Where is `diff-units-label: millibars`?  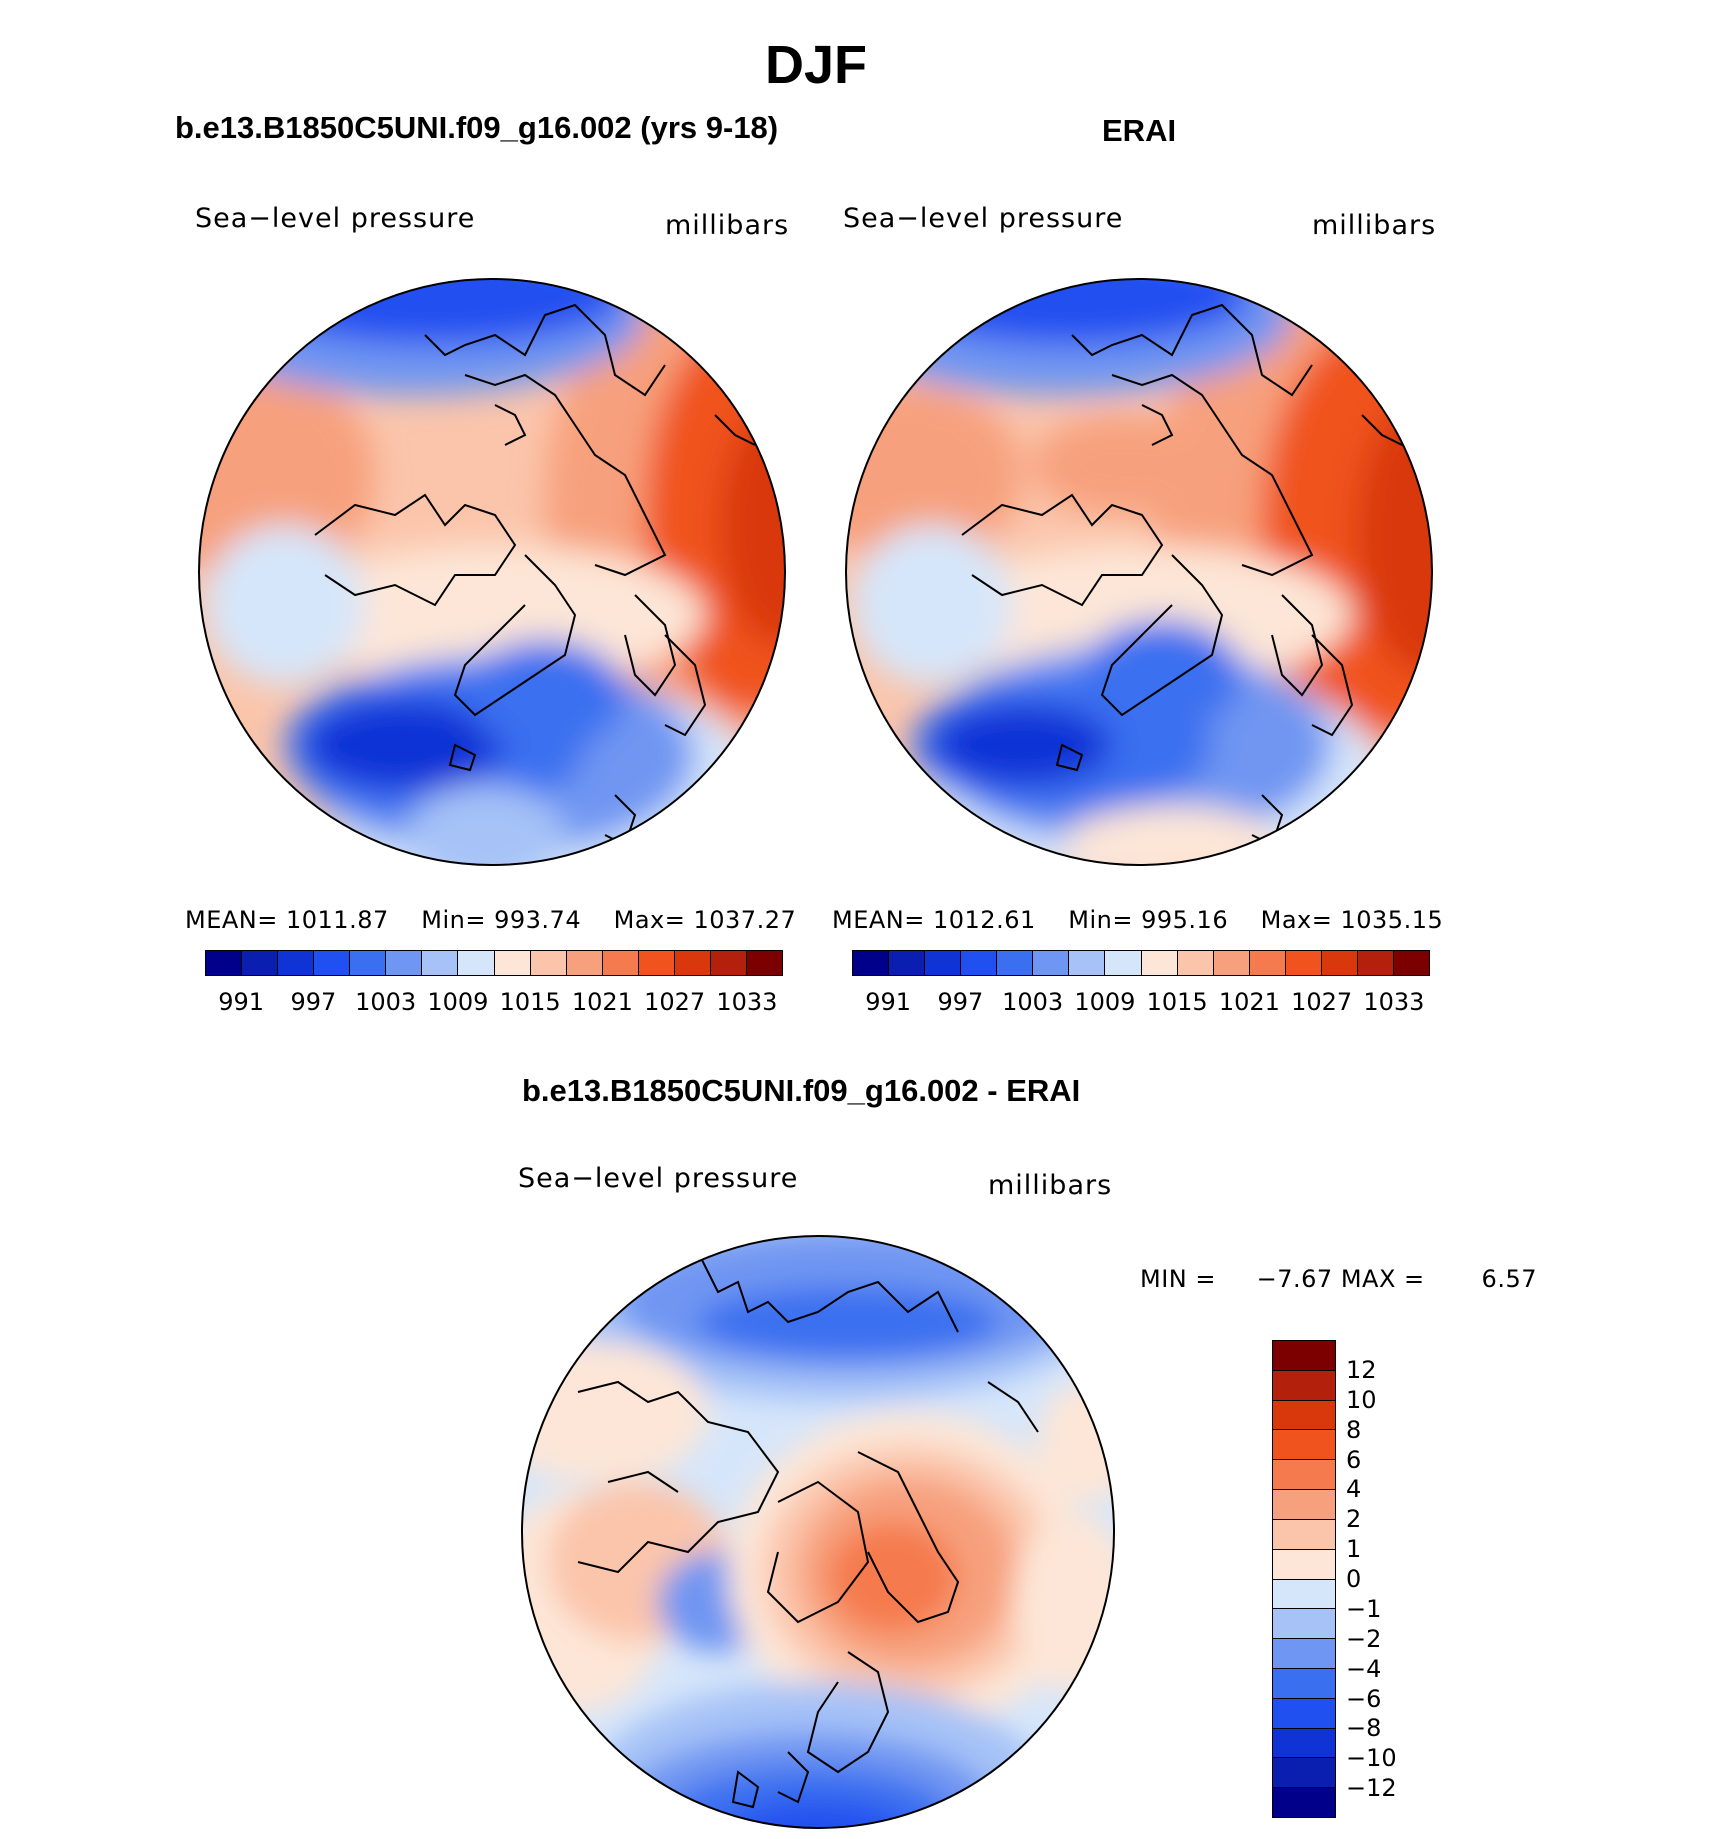 diff-units-label: millibars is located at coordinates (1050, 1185).